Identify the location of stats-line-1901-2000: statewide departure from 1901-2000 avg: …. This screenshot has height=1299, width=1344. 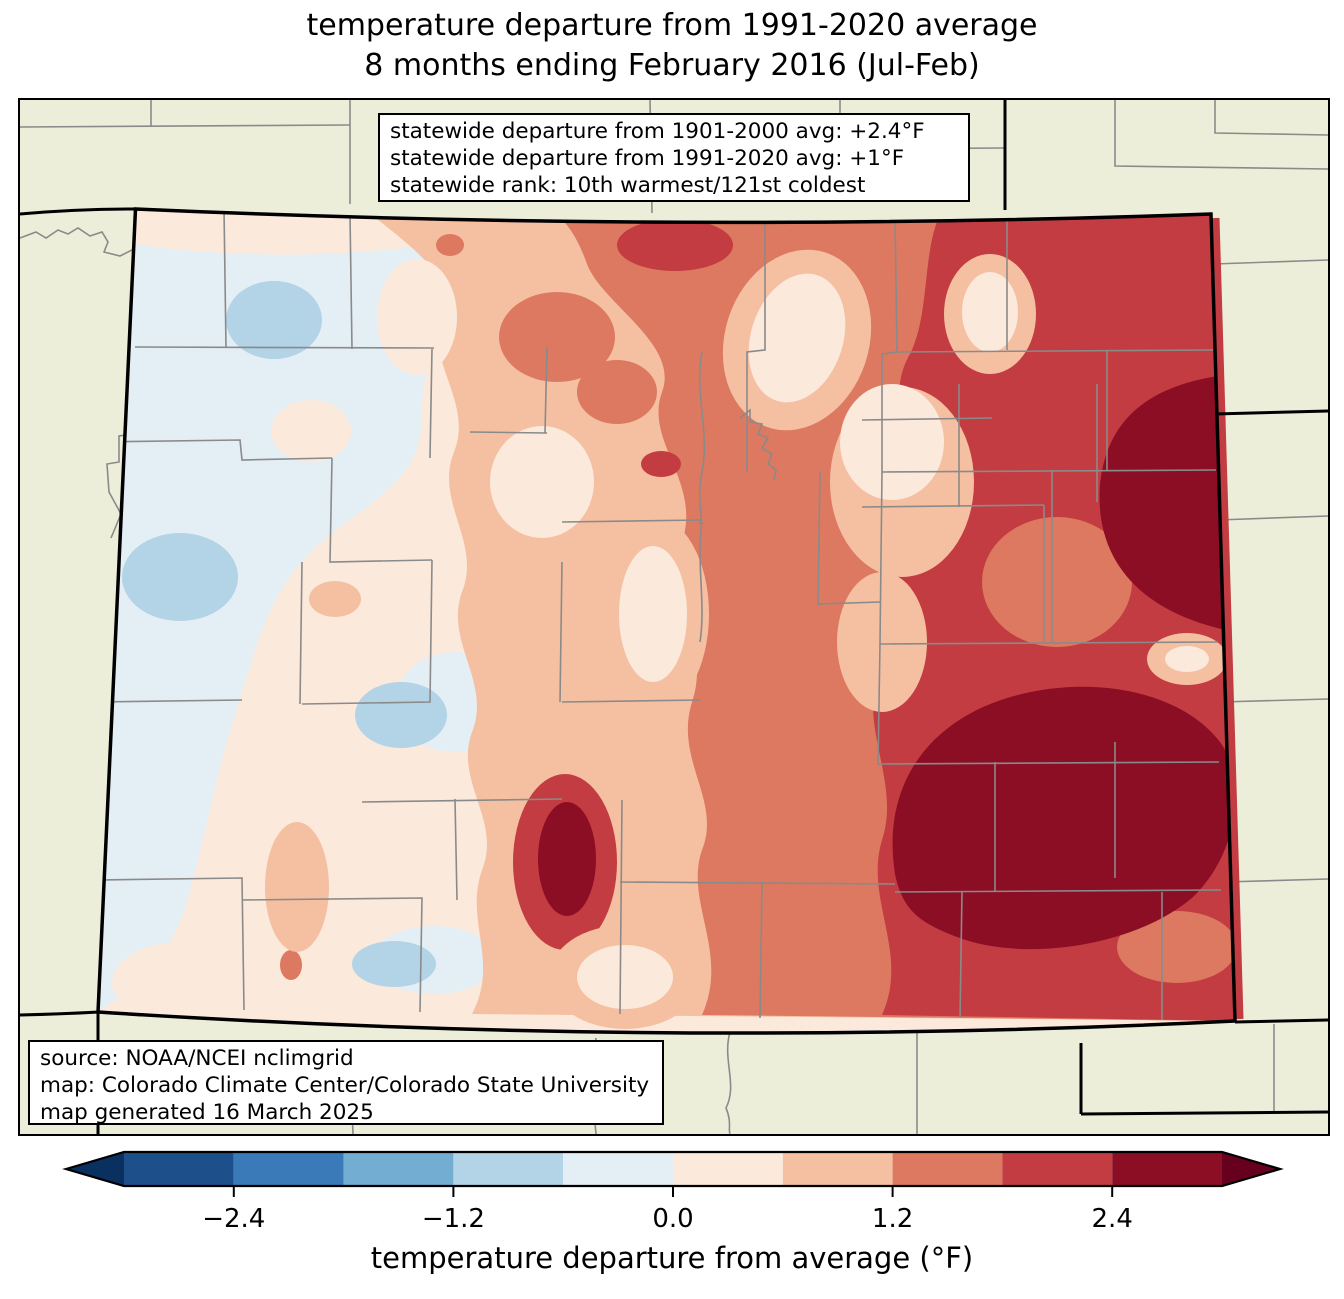
(657, 131).